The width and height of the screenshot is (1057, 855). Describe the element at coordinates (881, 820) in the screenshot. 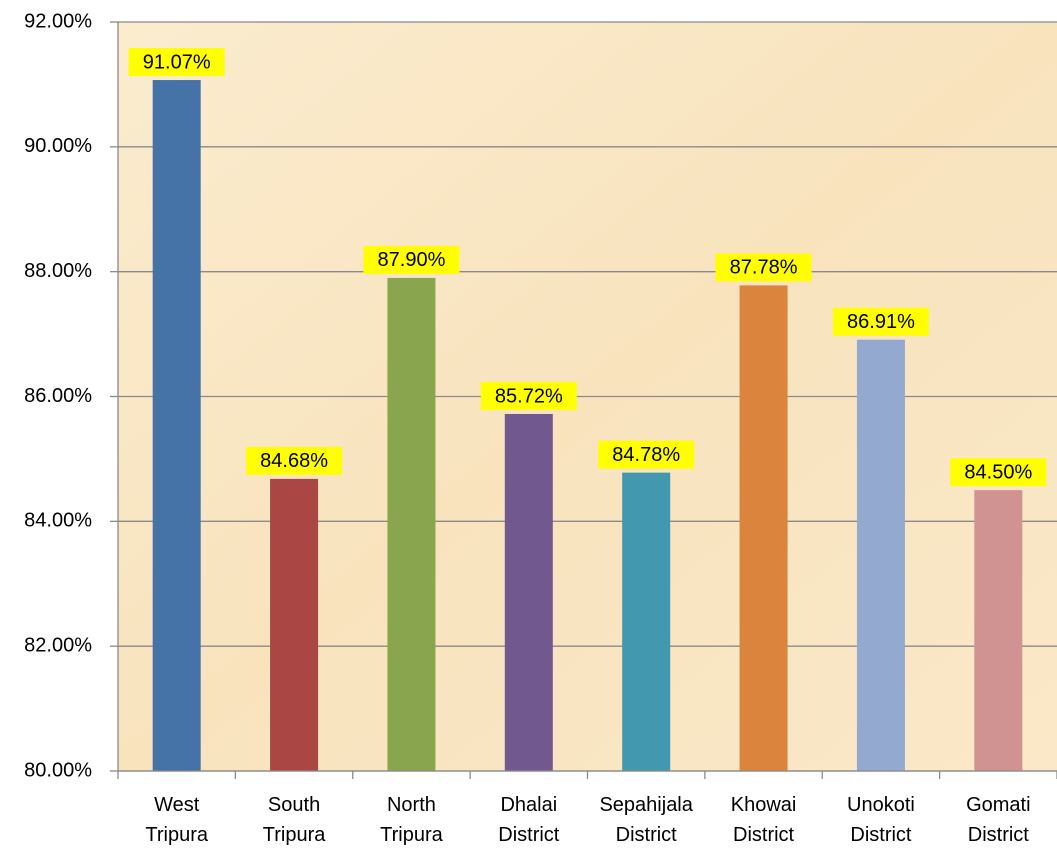

I see `x-tick-label: Unokoti District` at that location.